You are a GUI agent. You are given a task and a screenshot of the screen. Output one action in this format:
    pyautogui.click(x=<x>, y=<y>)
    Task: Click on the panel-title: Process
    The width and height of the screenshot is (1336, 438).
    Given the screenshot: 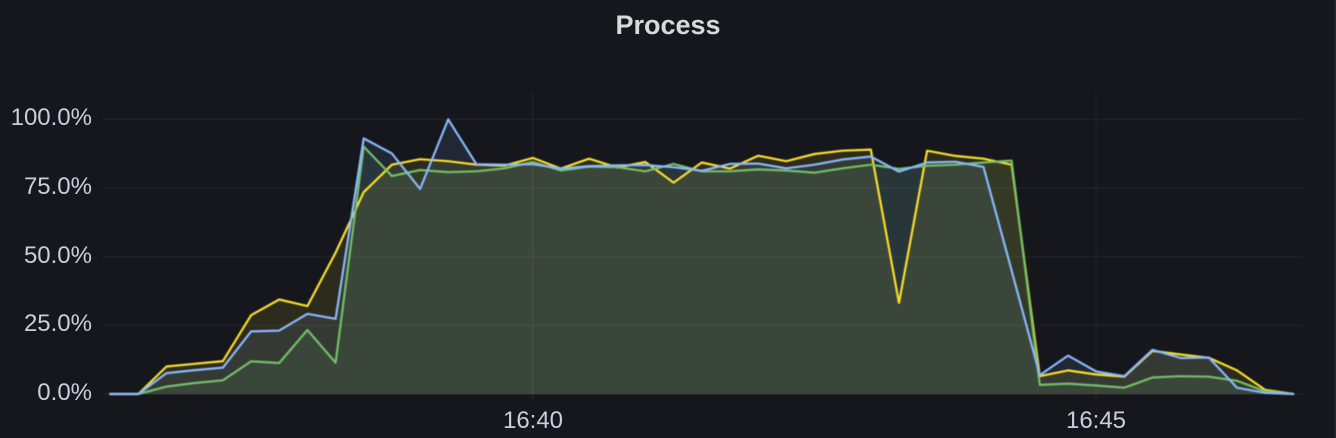 What is the action you would take?
    pyautogui.click(x=668, y=25)
    